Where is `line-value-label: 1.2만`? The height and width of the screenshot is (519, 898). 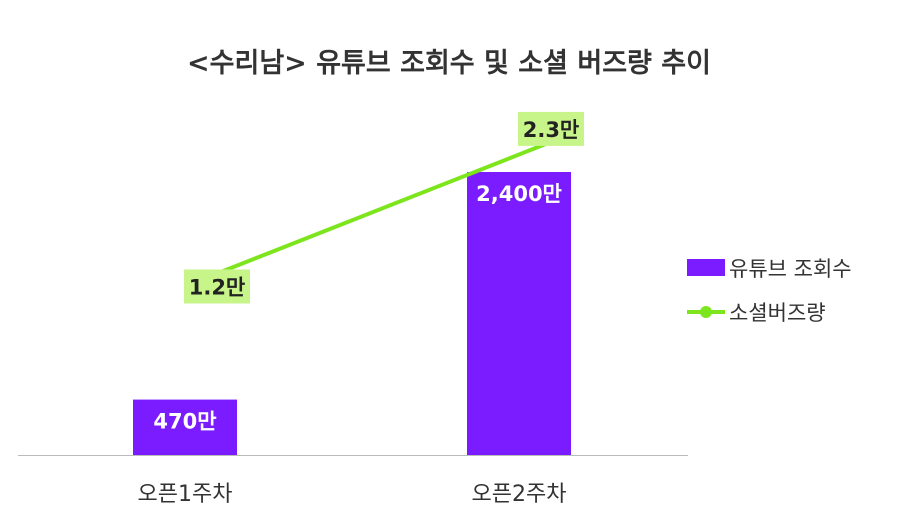 line-value-label: 1.2만 is located at coordinates (217, 287).